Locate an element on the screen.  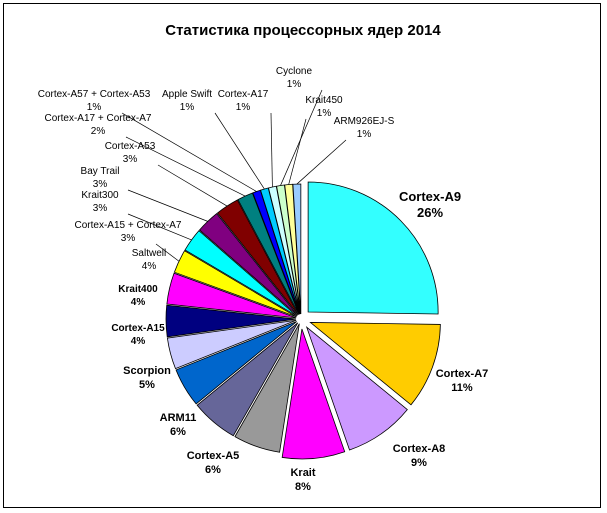
slice-cortex-a53 is located at coordinates (257, 257).